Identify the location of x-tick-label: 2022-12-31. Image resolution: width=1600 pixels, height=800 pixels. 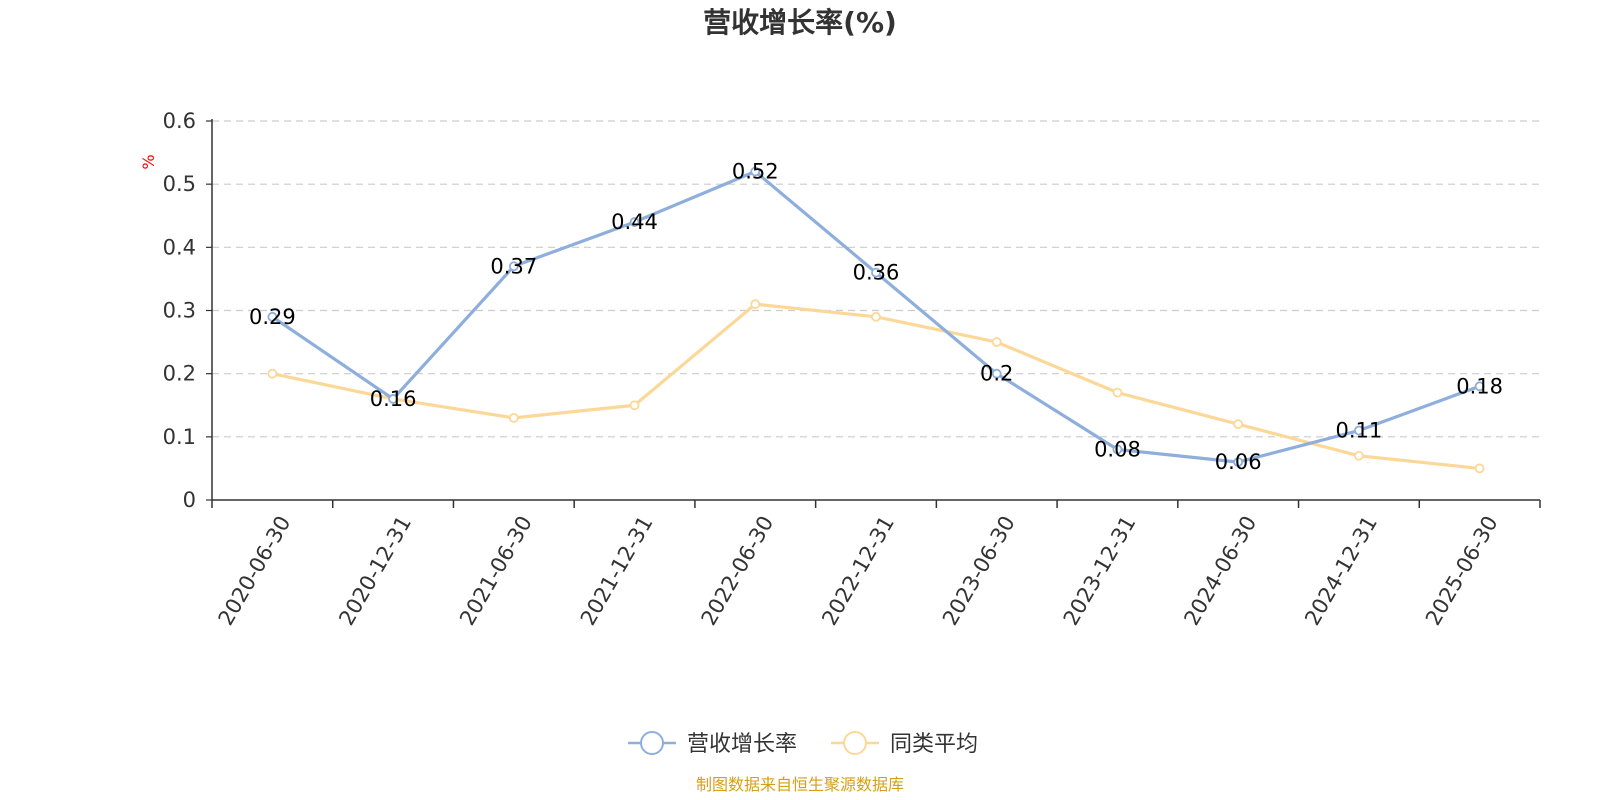
(858, 571).